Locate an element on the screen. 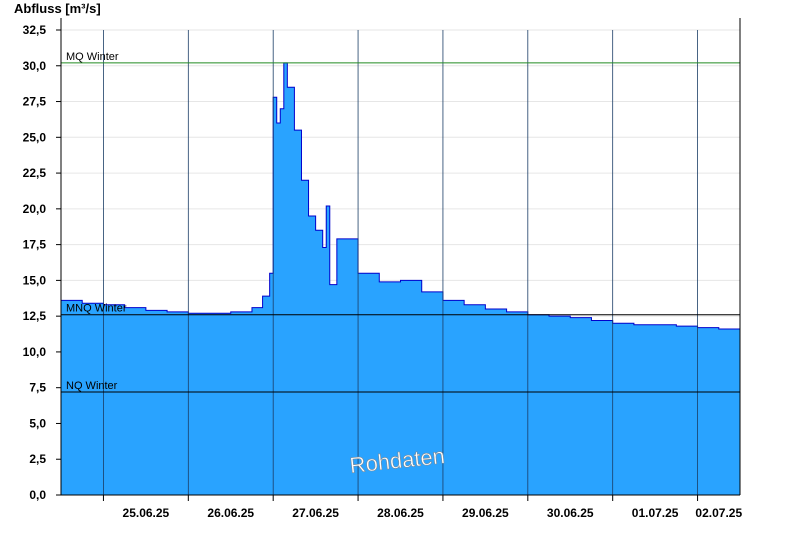 The image size is (800, 550). y-axis-label: Abfluss [m³/s] is located at coordinates (57, 8).